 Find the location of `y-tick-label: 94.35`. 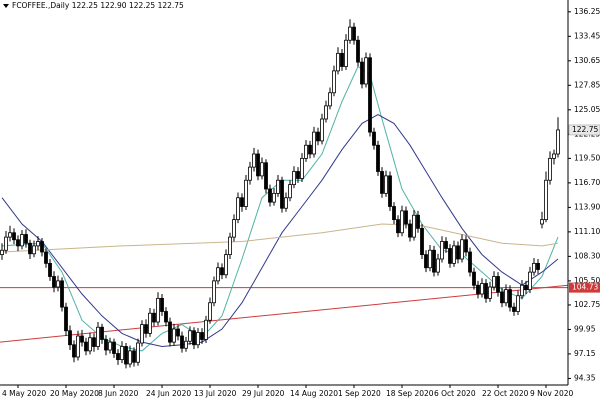

y-tick-label: 94.35 is located at coordinates (585, 377).